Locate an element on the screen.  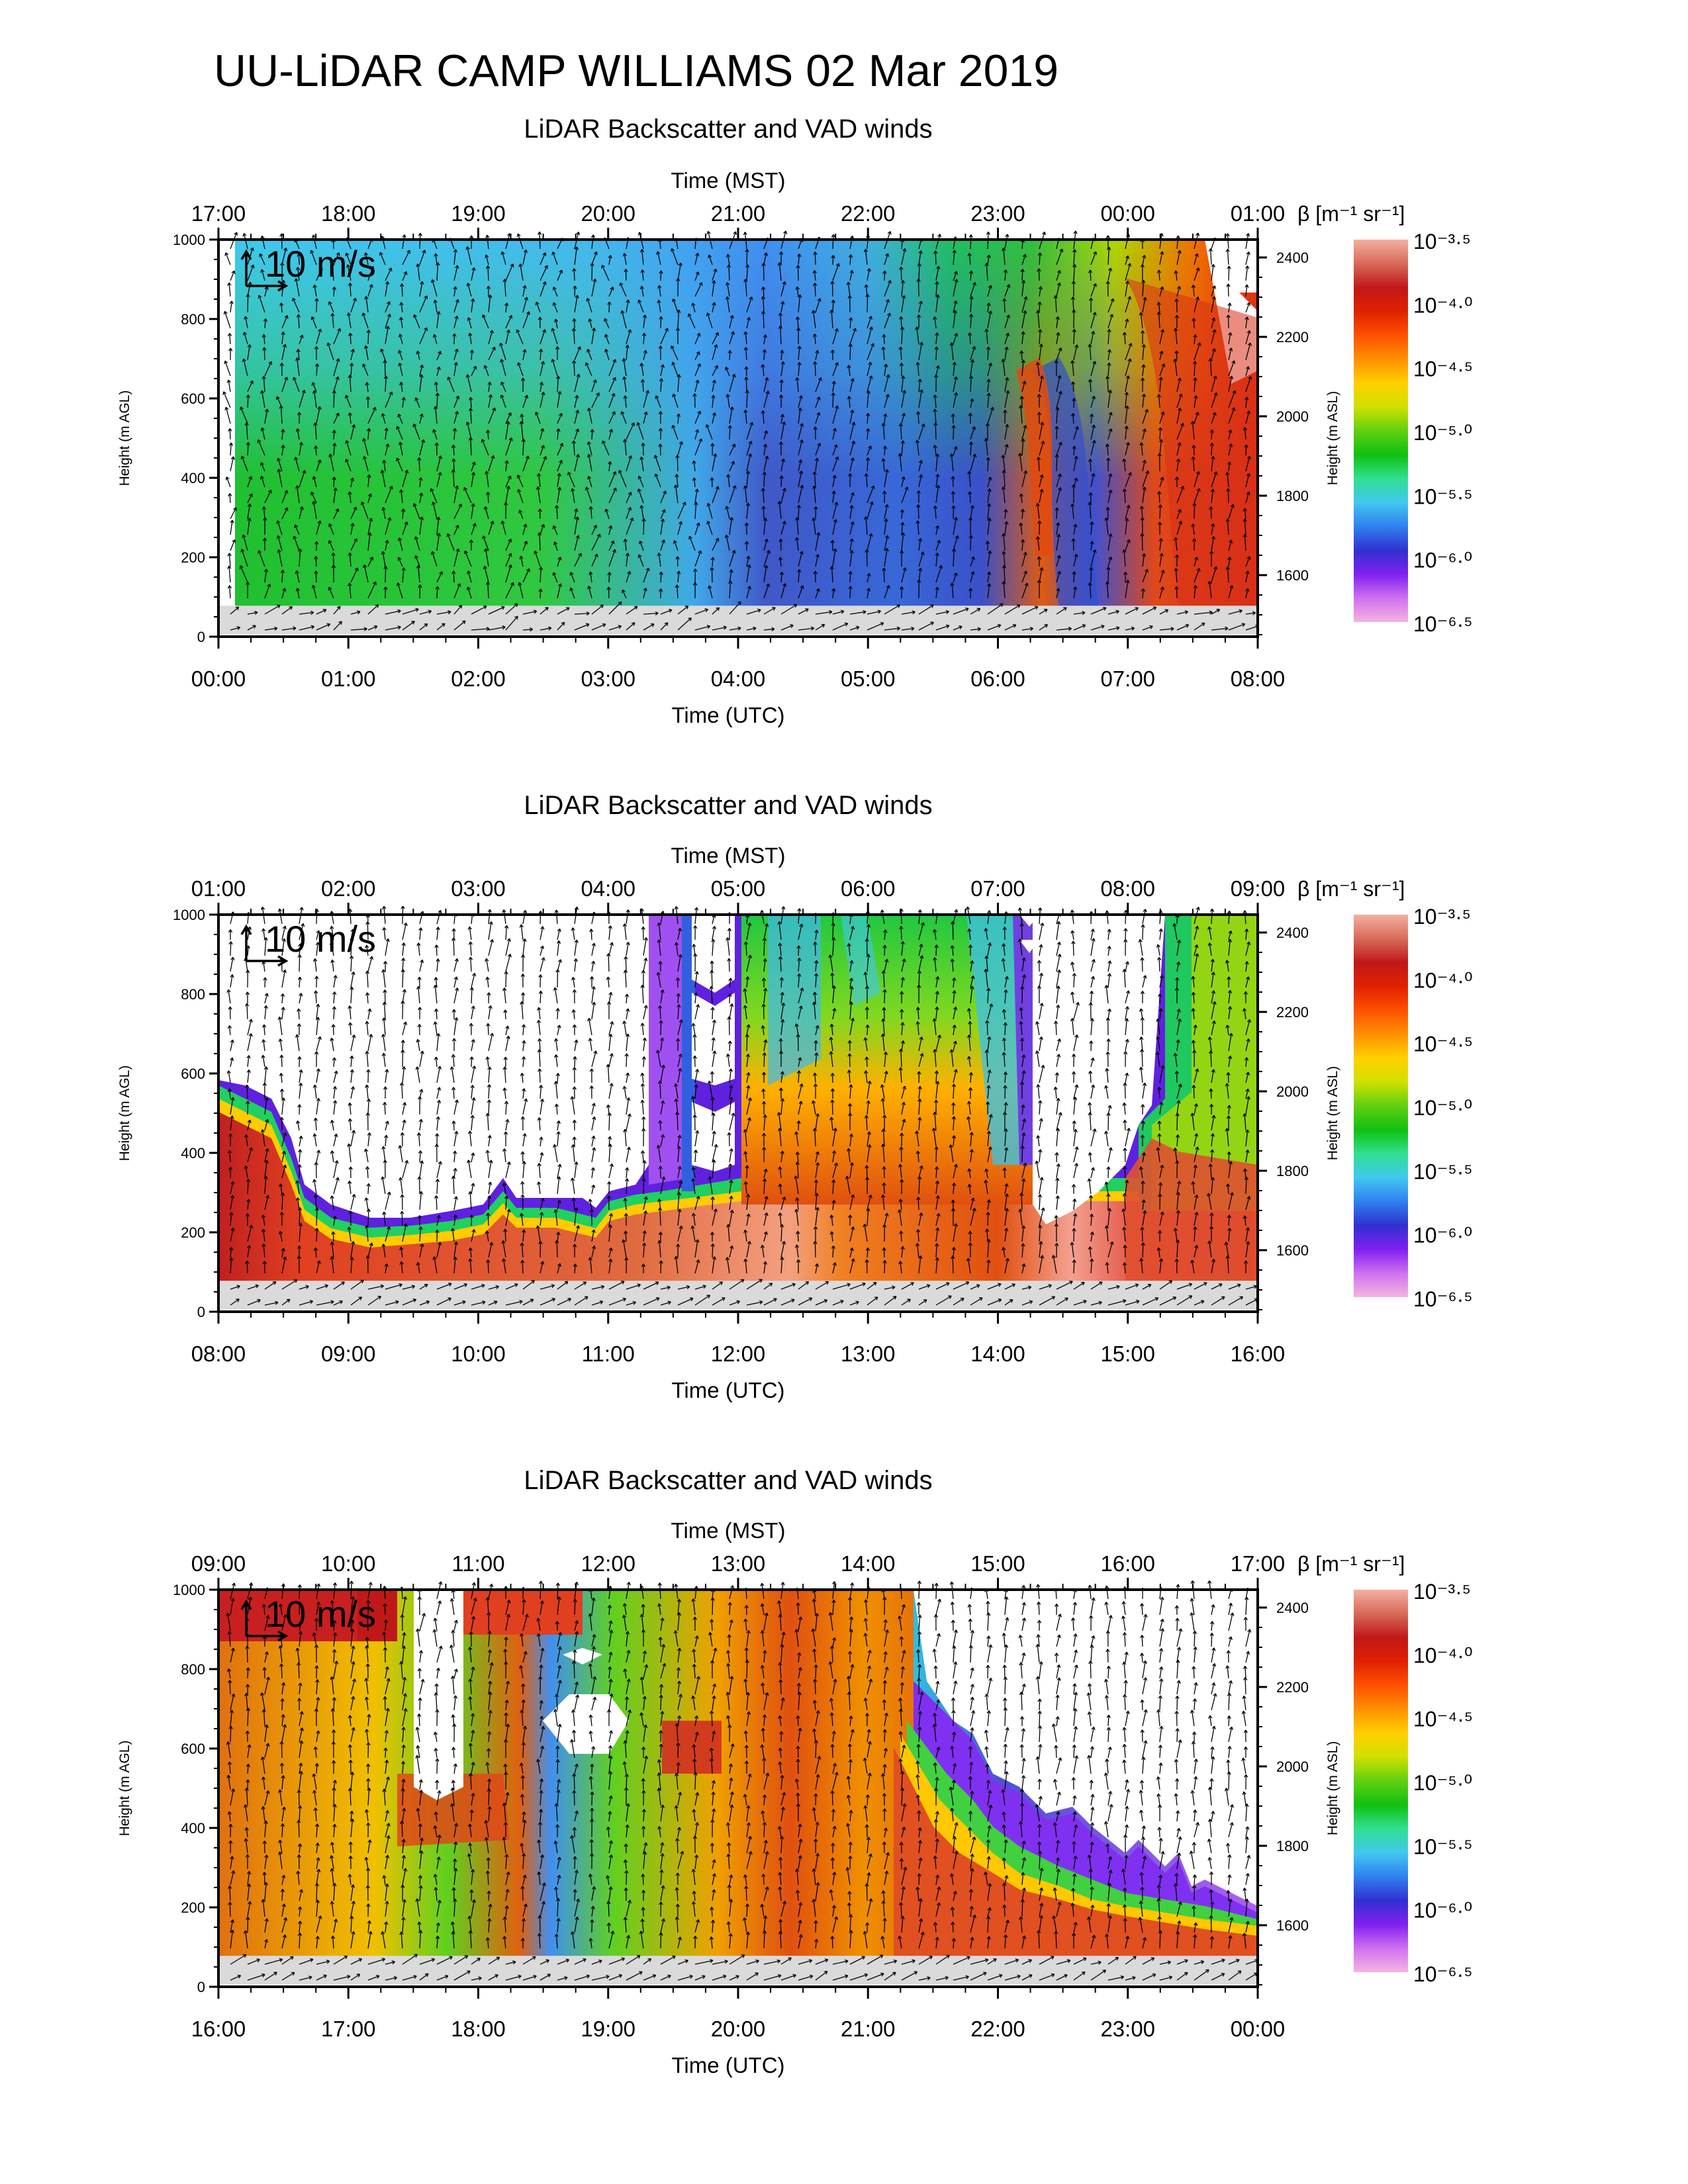
x-tick-label: 21:00 is located at coordinates (869, 2029).